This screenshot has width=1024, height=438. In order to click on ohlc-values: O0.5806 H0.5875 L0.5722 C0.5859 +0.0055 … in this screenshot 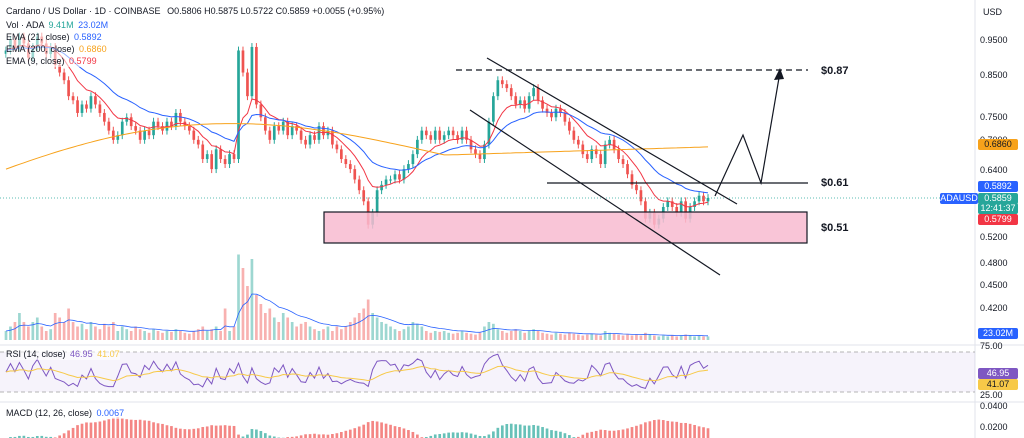, I will do `click(276, 11)`.